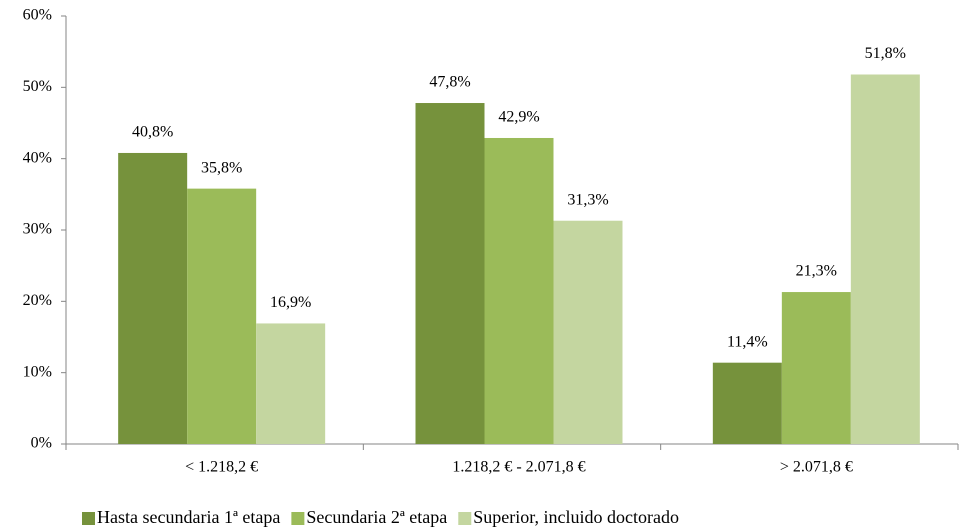  Describe the element at coordinates (518, 117) in the screenshot. I see `data-label: 42,9%` at that location.